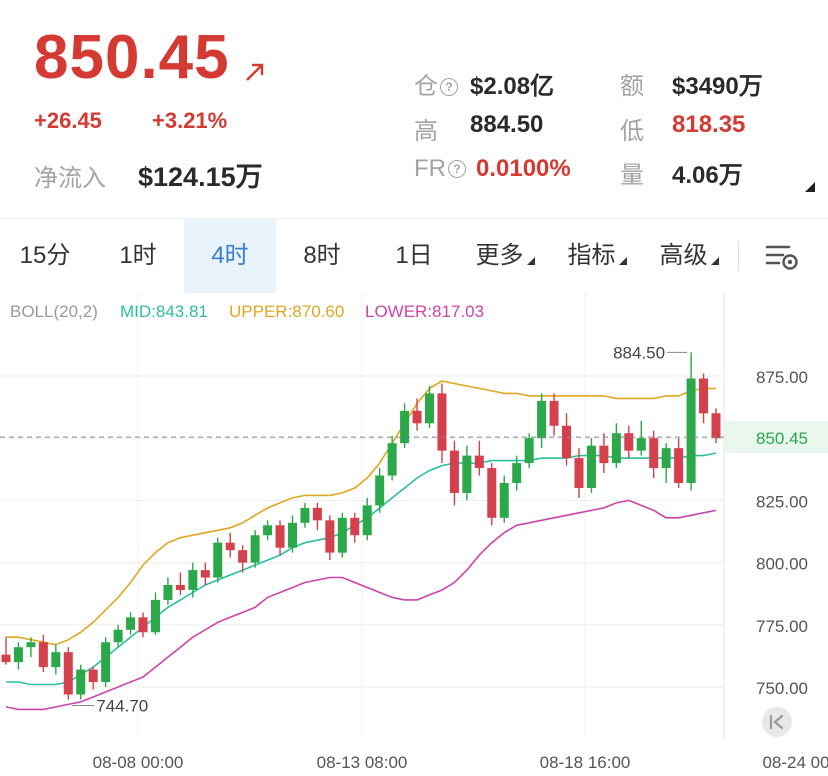 Image resolution: width=828 pixels, height=776 pixels. Describe the element at coordinates (200, 177) in the screenshot. I see `net-inflow-value: $124.15万` at that location.